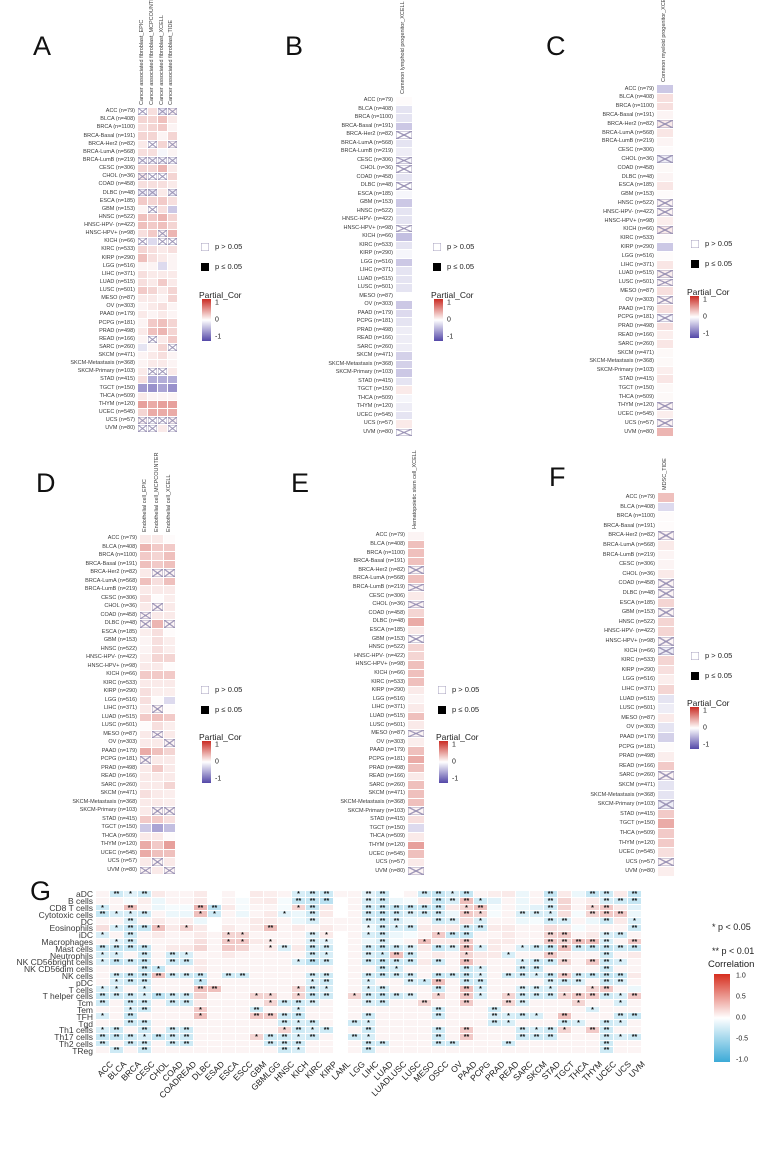  I want to click on row-label: BRCA-LumA (n=568), so click(629, 544).